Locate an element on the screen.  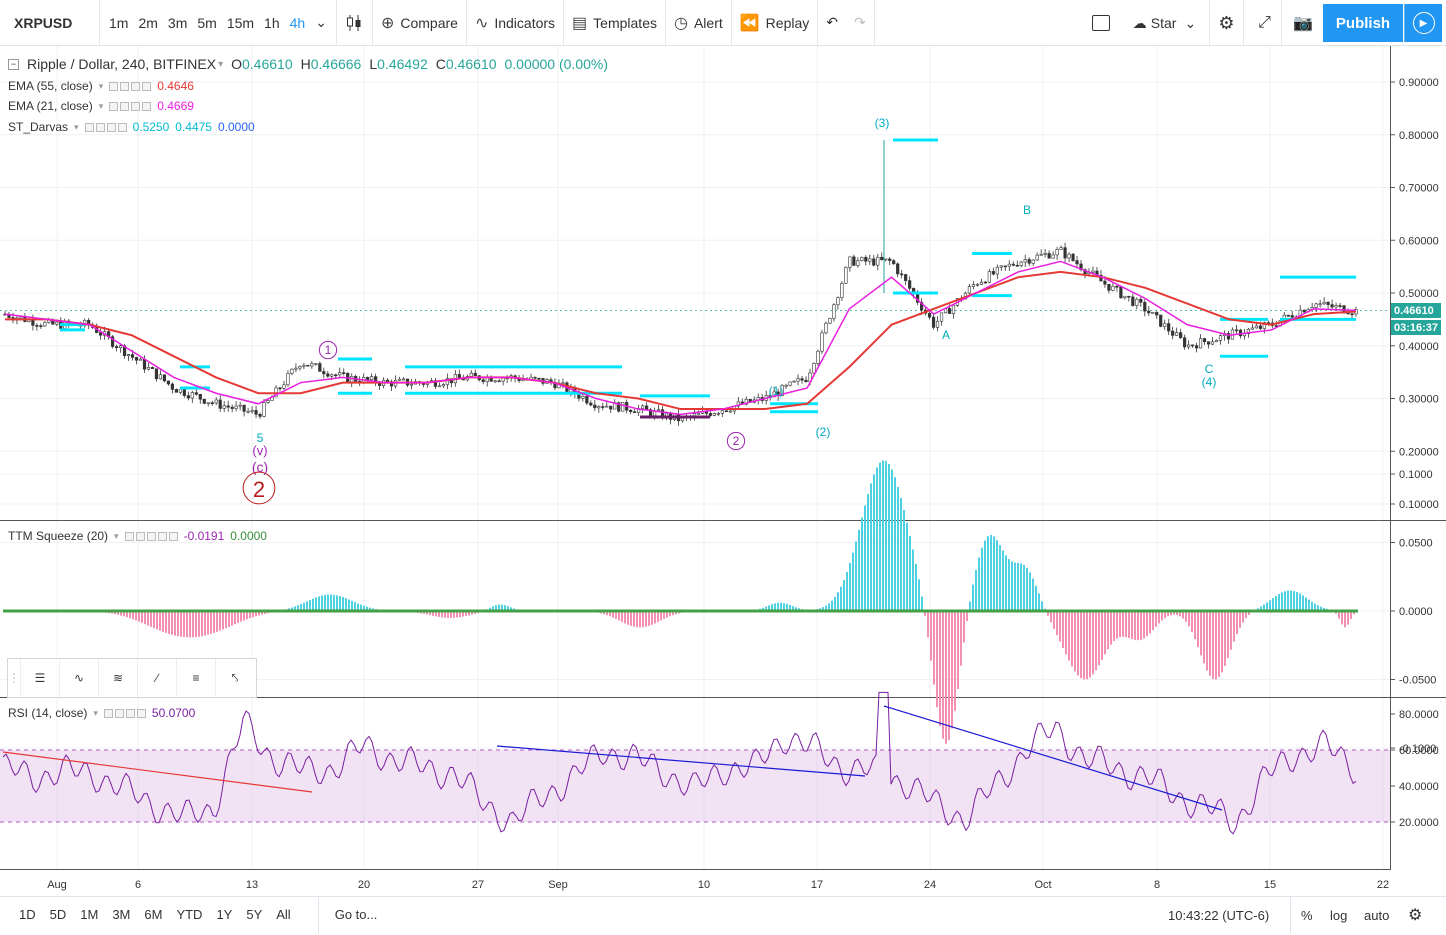
wave-label: (v) is located at coordinates (259, 450).